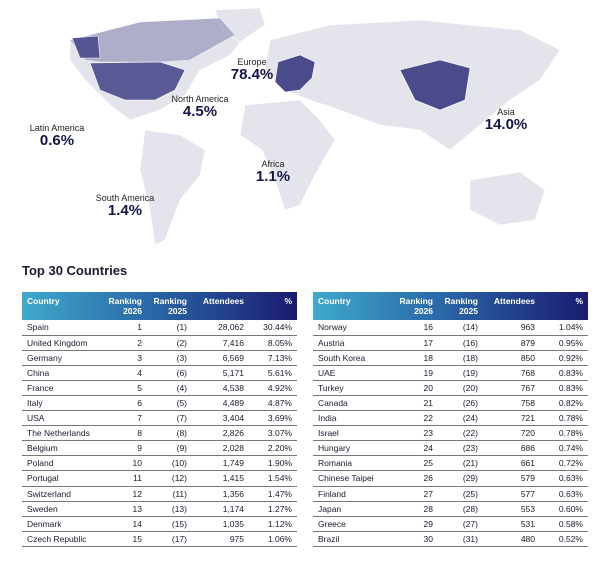  I want to click on cell-attendees: 767, so click(511, 388).